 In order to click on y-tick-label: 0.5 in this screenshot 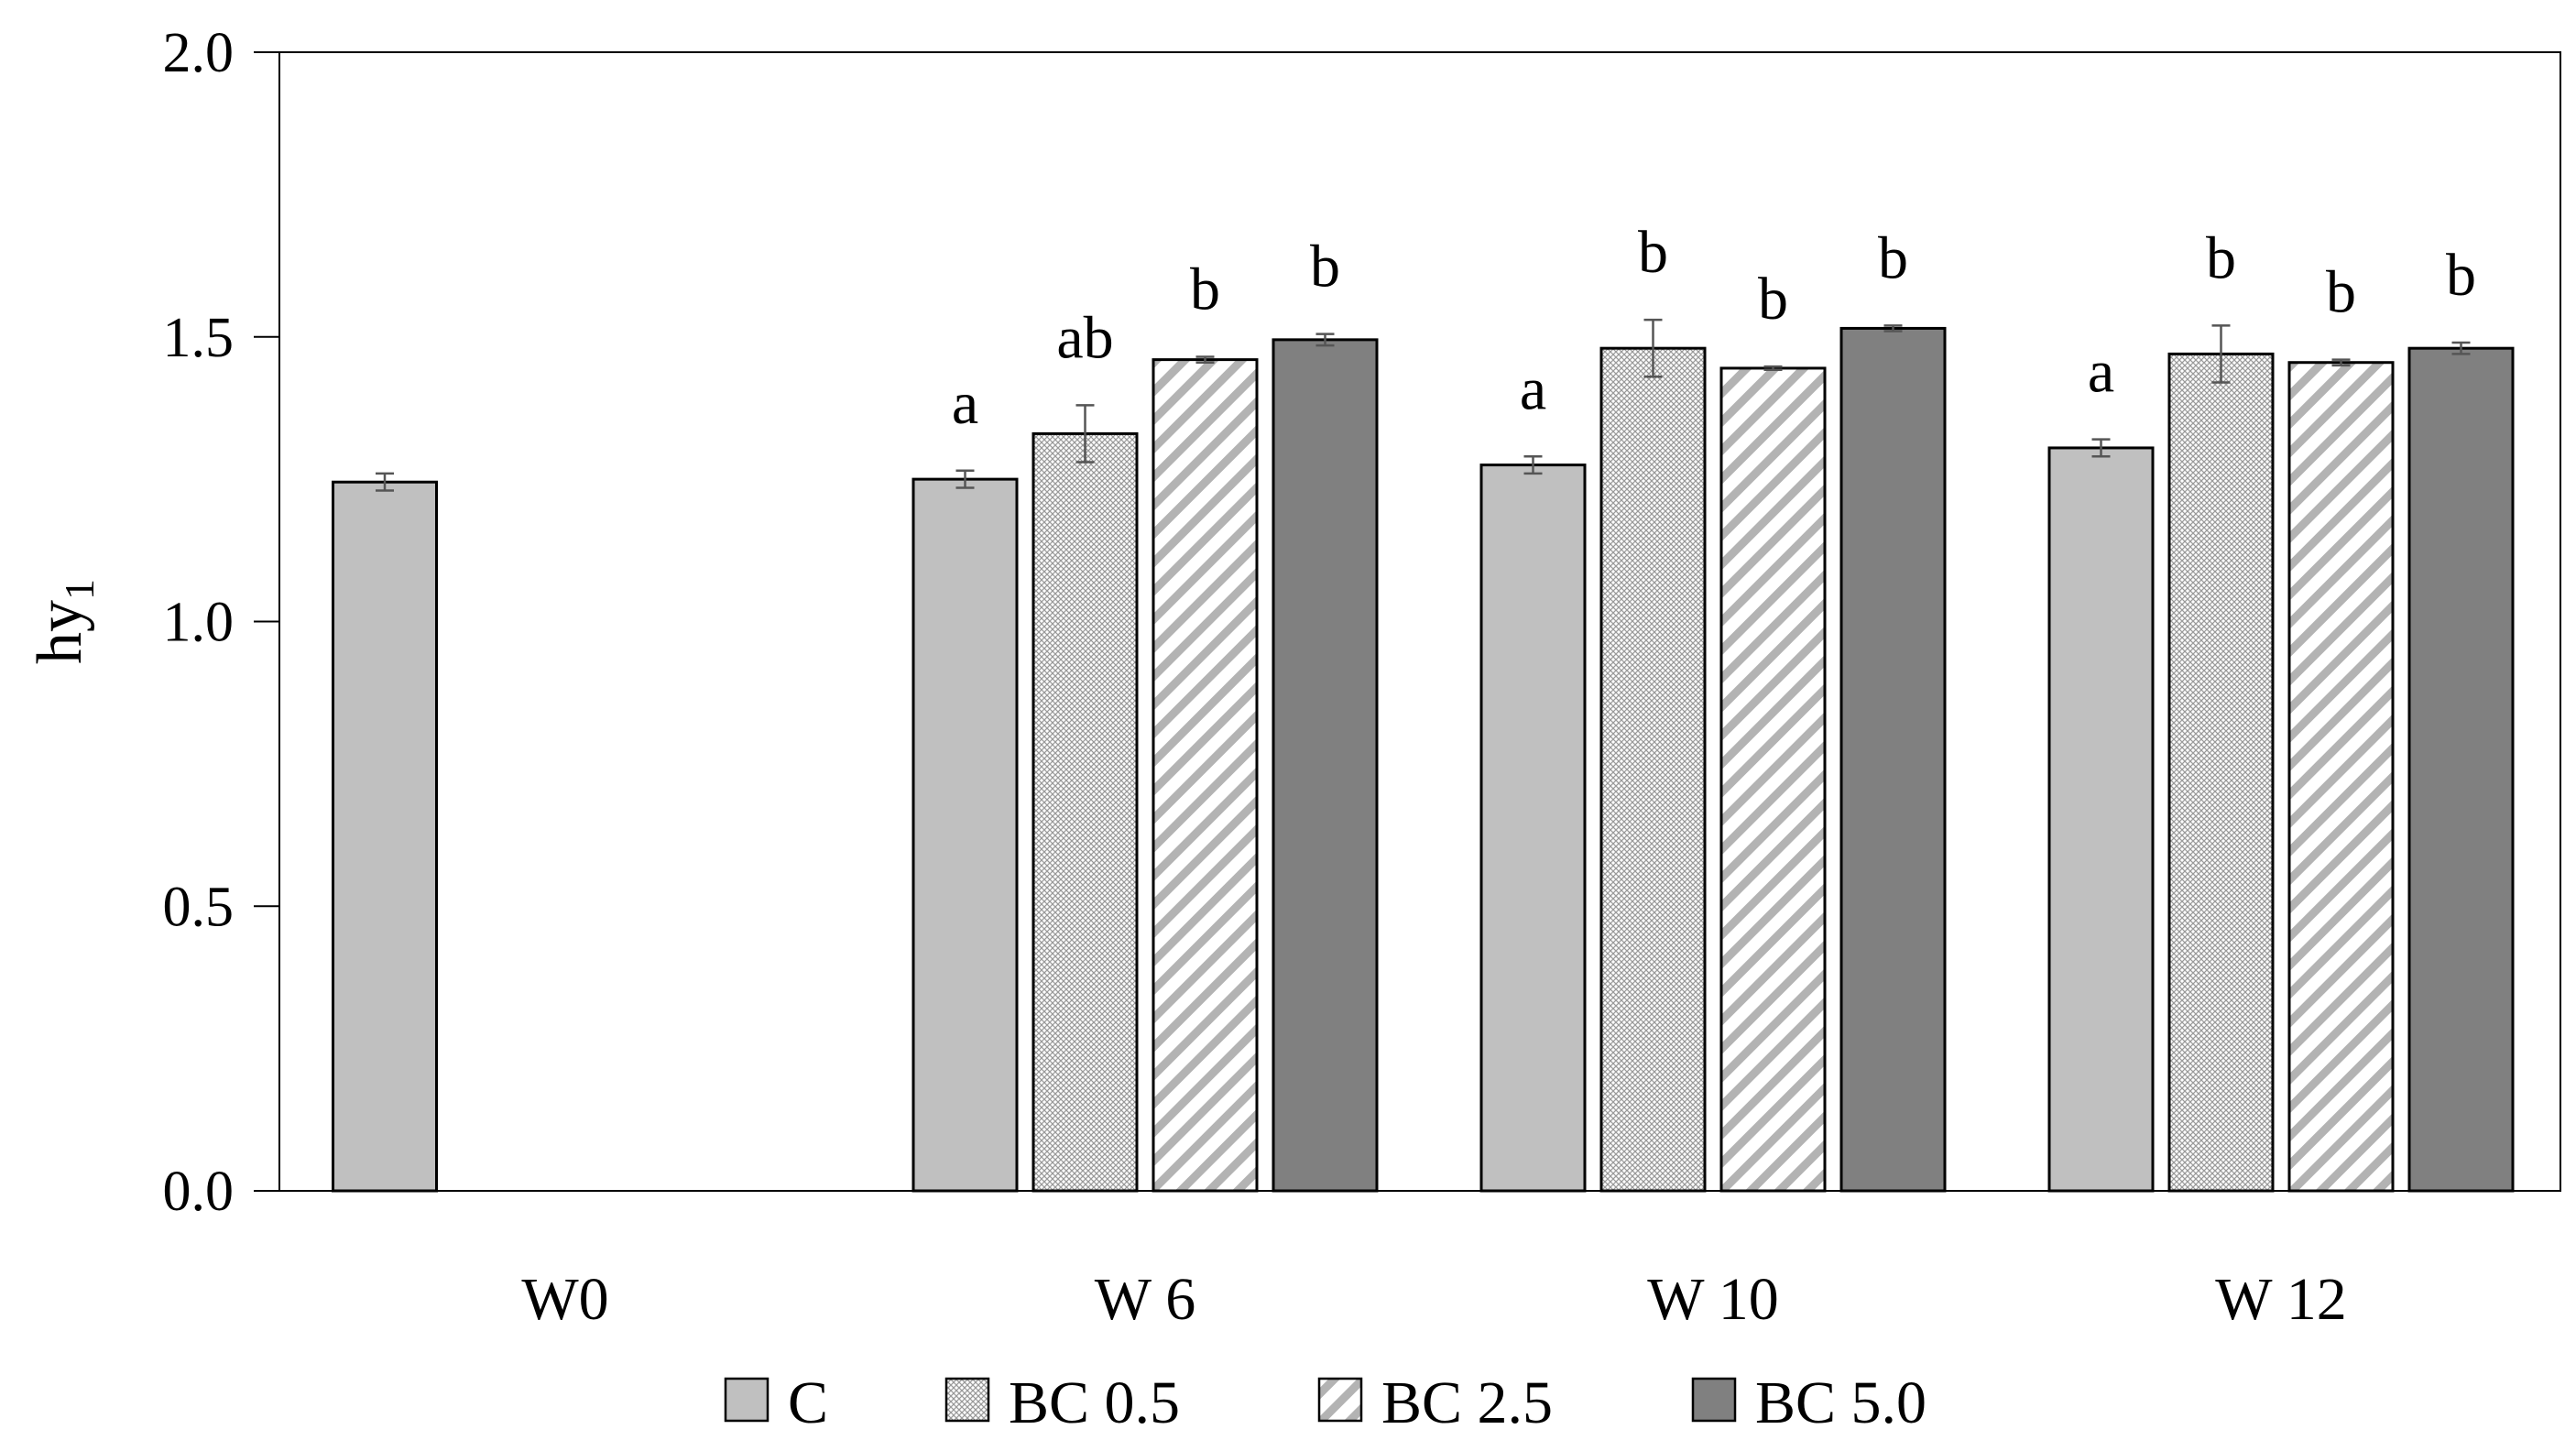, I will do `click(199, 907)`.